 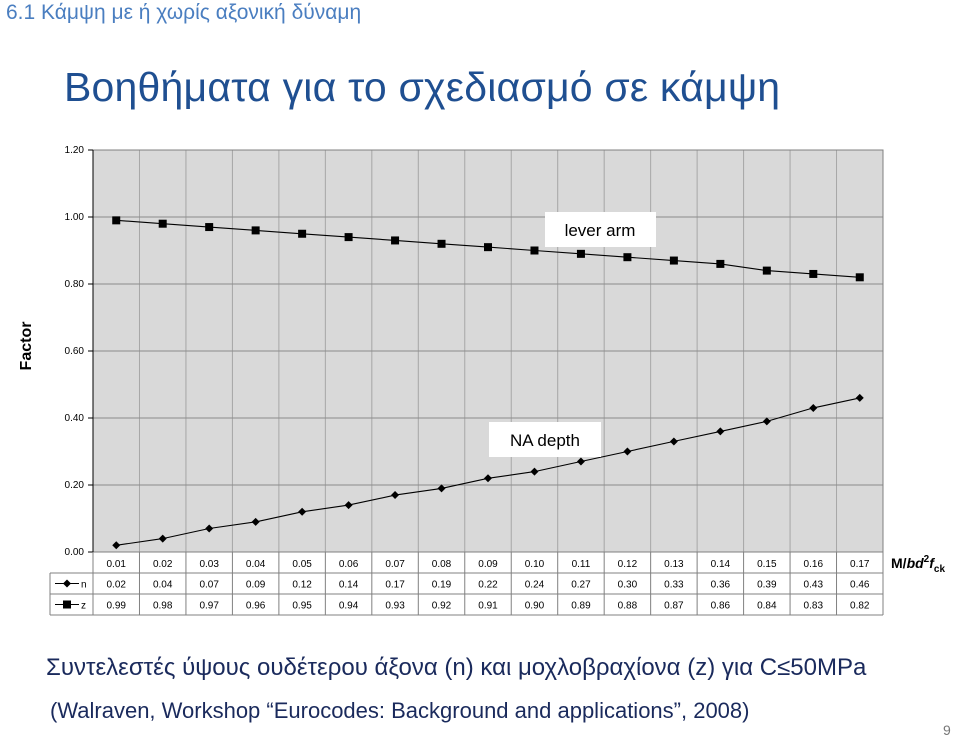 I want to click on x-tick-label: 0.01, so click(x=117, y=564).